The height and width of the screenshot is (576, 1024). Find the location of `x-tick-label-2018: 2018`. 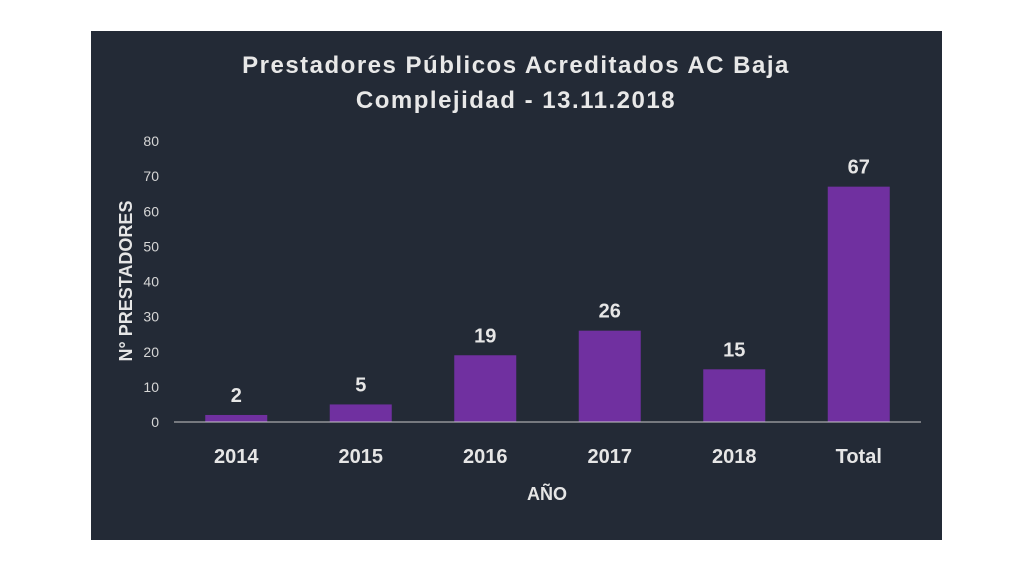

x-tick-label-2018: 2018 is located at coordinates (734, 457).